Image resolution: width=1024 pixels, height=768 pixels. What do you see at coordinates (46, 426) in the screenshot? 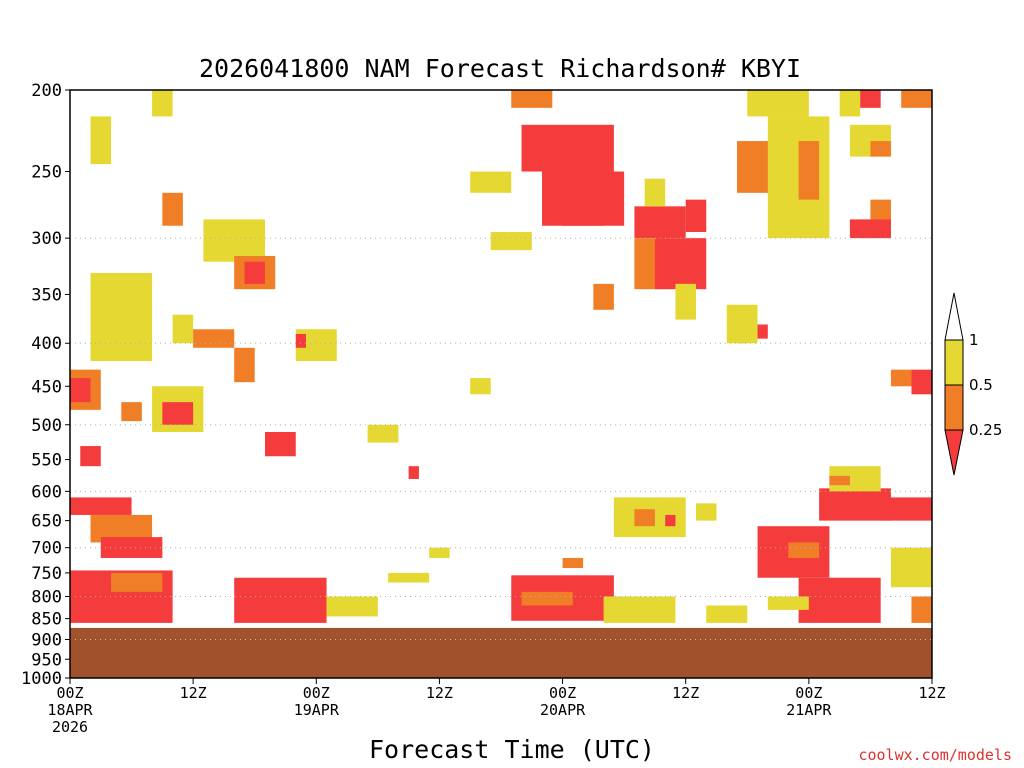
I see `y-tick-label: 500` at bounding box center [46, 426].